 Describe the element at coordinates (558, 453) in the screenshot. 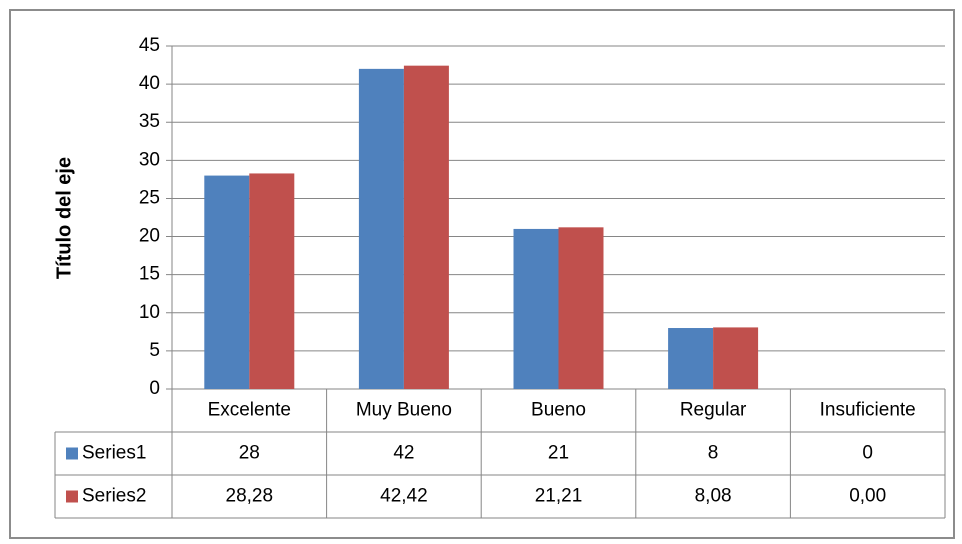

I see `table-value: 21` at that location.